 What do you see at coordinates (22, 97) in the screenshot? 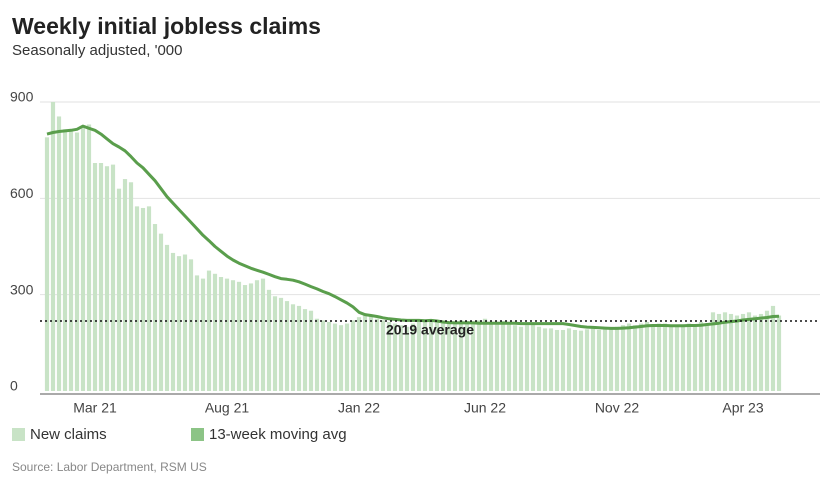
I see `y-tick-label: 900` at bounding box center [22, 97].